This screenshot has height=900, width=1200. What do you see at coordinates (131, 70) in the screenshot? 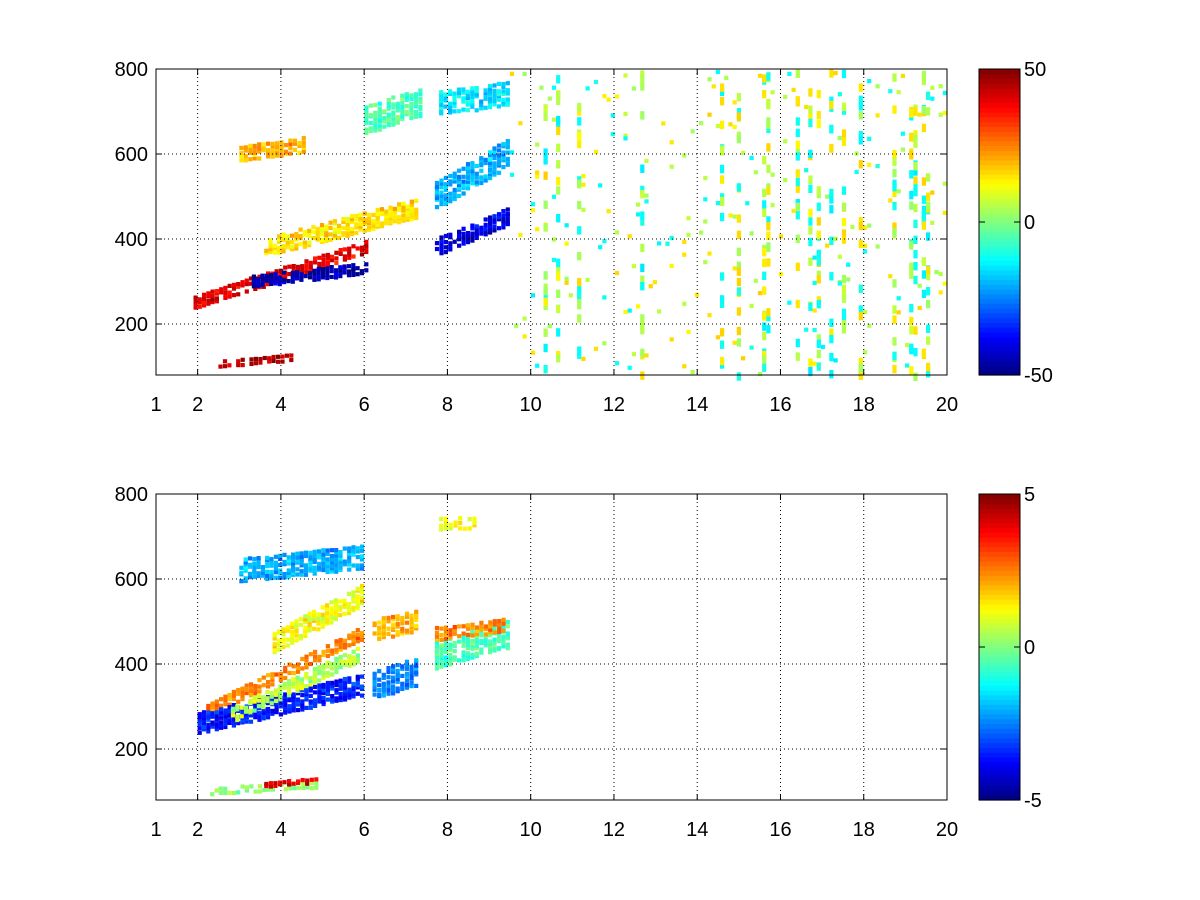
I see `y-tick-label: 800` at bounding box center [131, 70].